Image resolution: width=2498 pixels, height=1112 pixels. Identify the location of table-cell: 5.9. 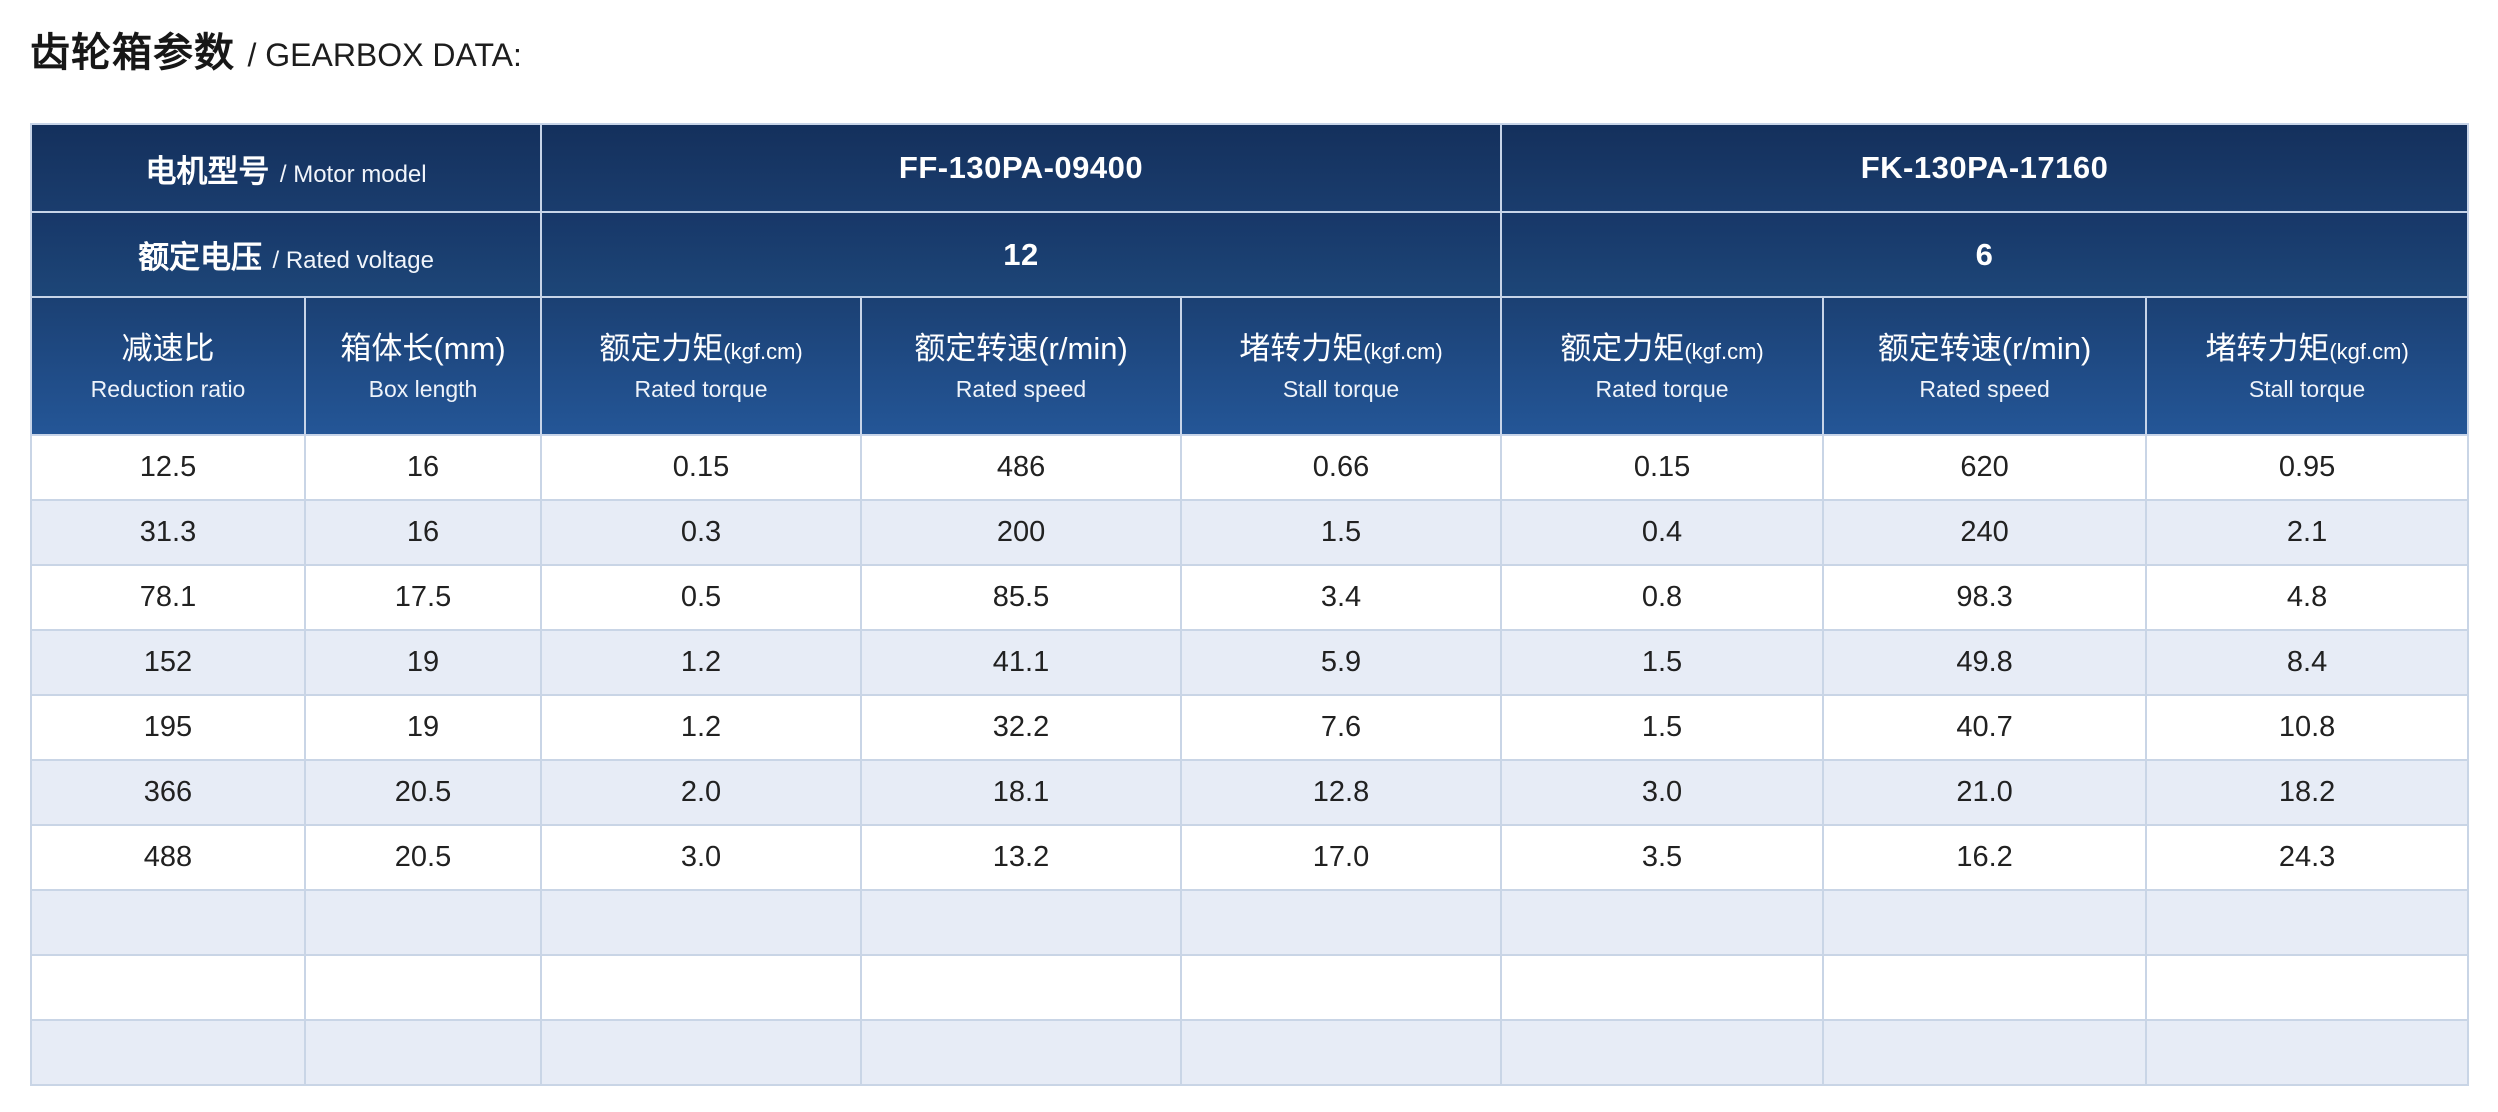
(1341, 662).